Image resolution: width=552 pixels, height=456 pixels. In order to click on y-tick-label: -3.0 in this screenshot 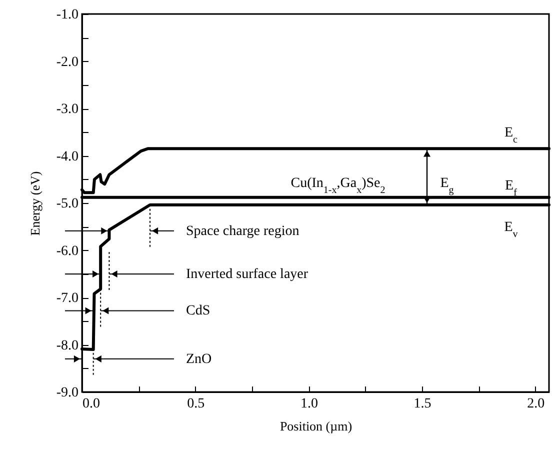, I will do `click(67, 109)`.